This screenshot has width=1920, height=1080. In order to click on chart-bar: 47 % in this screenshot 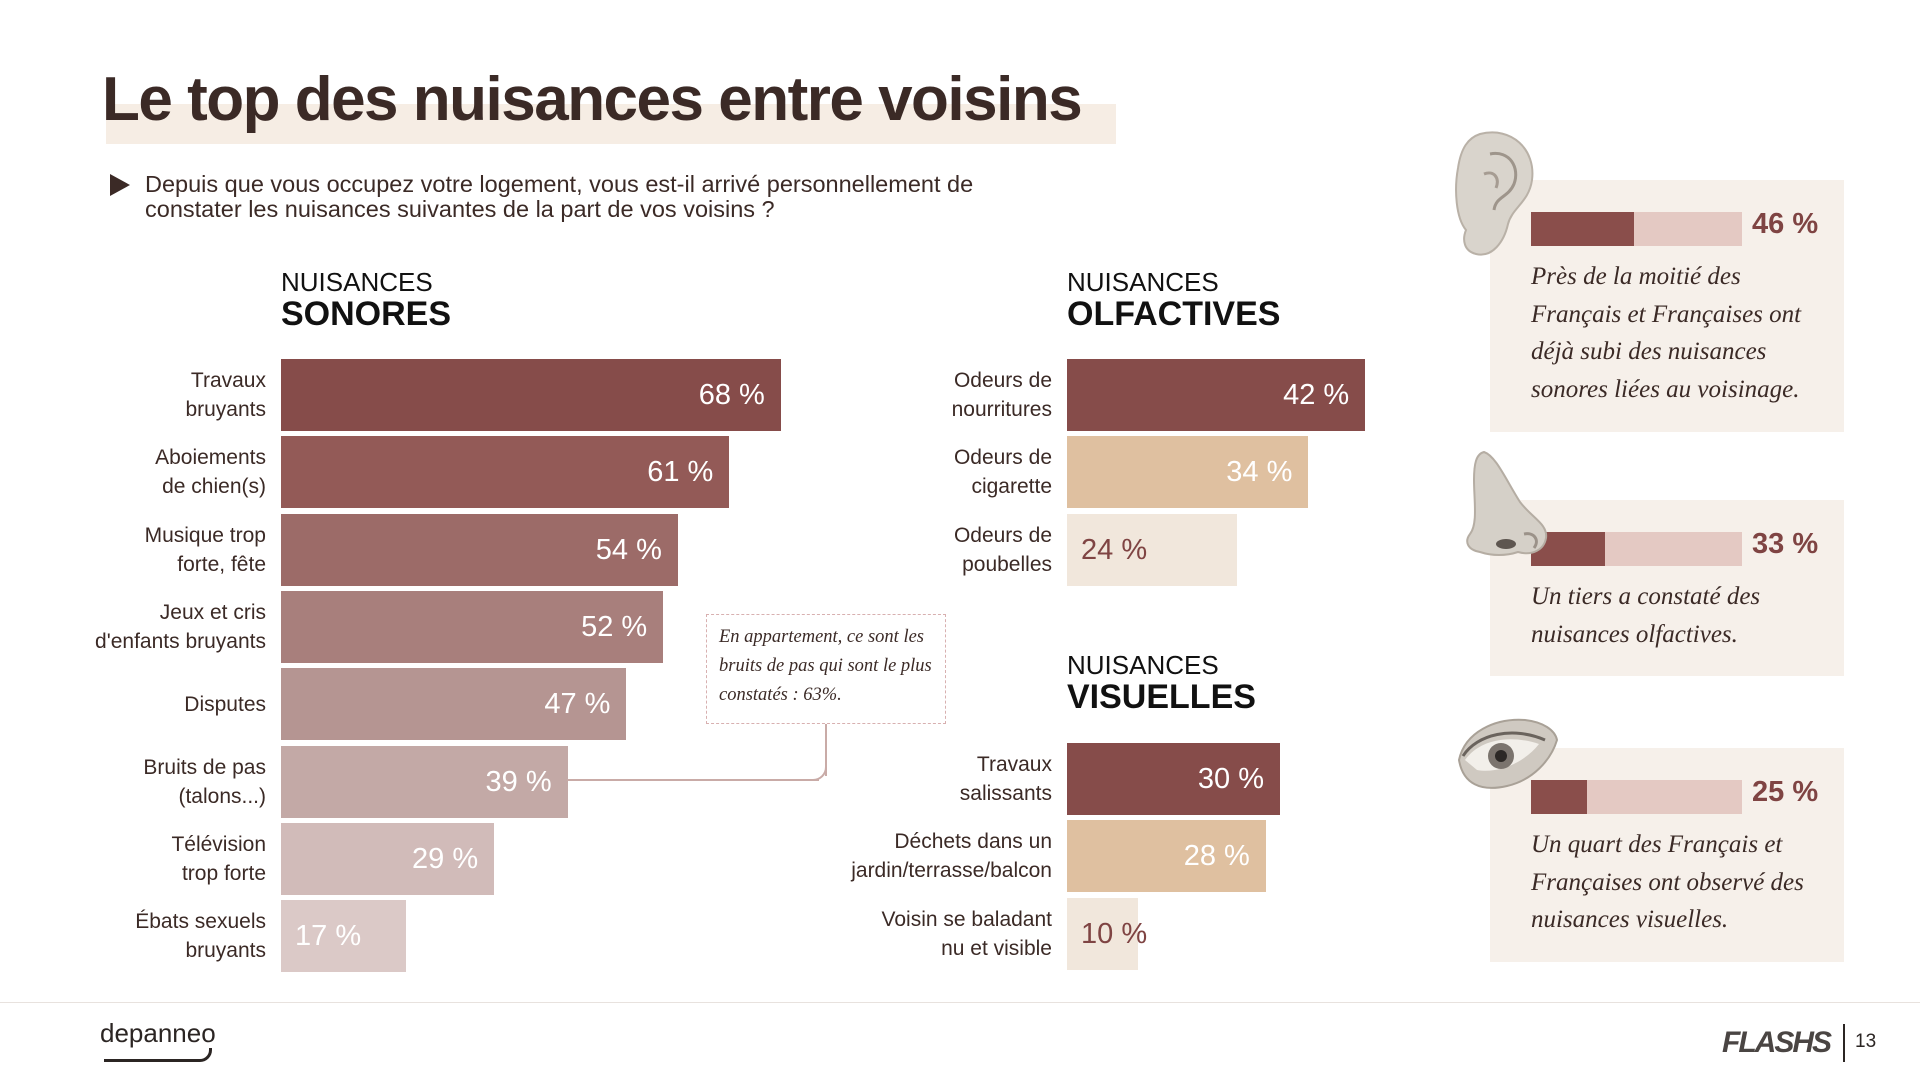, I will do `click(454, 704)`.